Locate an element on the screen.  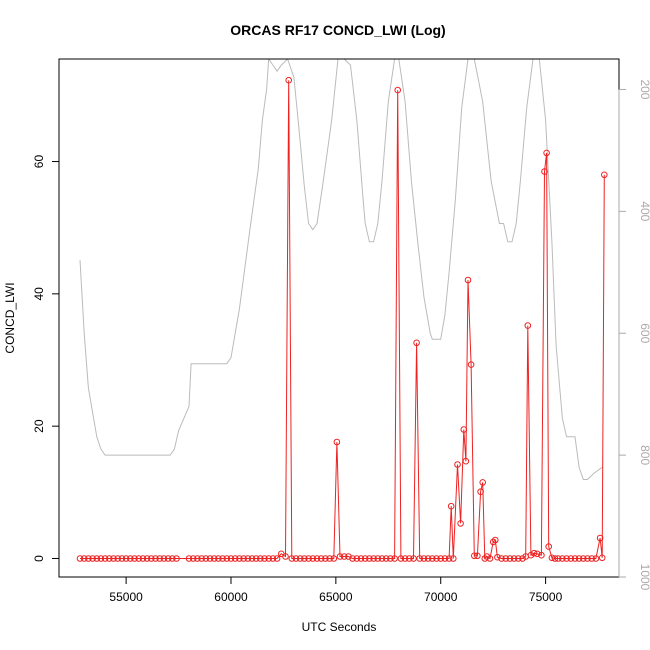
y2-tick-label: 800 is located at coordinates (644, 455).